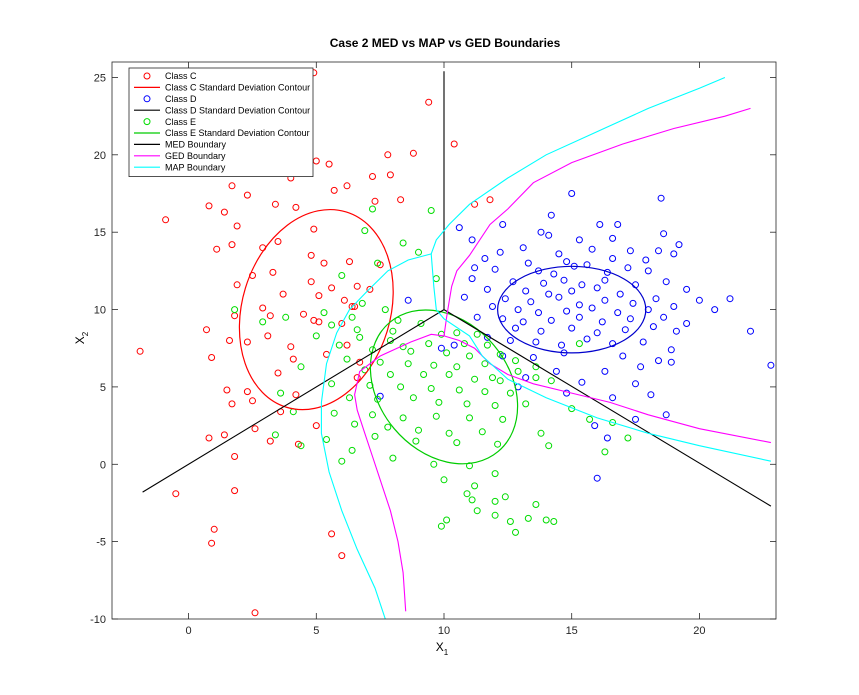 The height and width of the screenshot is (695, 859). I want to click on y-tick-label: 0, so click(103, 465).